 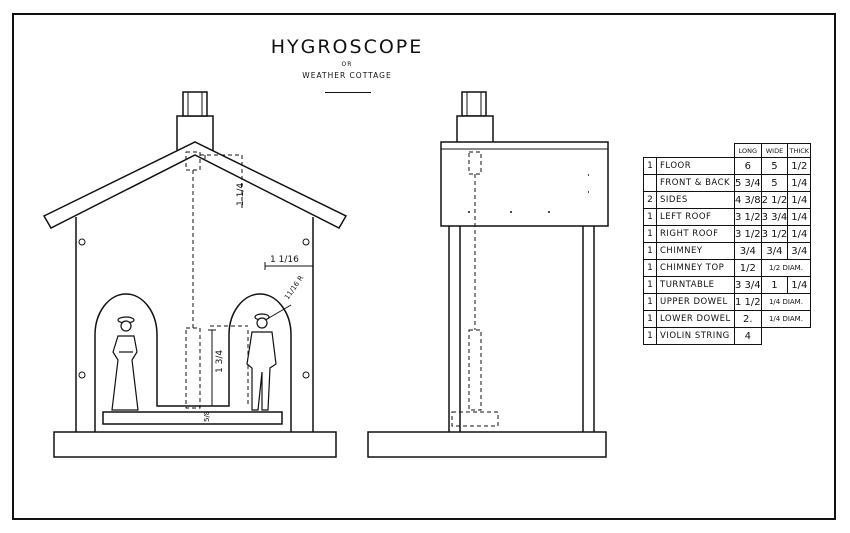 I want to click on part-name: FLOOR, so click(x=695, y=166).